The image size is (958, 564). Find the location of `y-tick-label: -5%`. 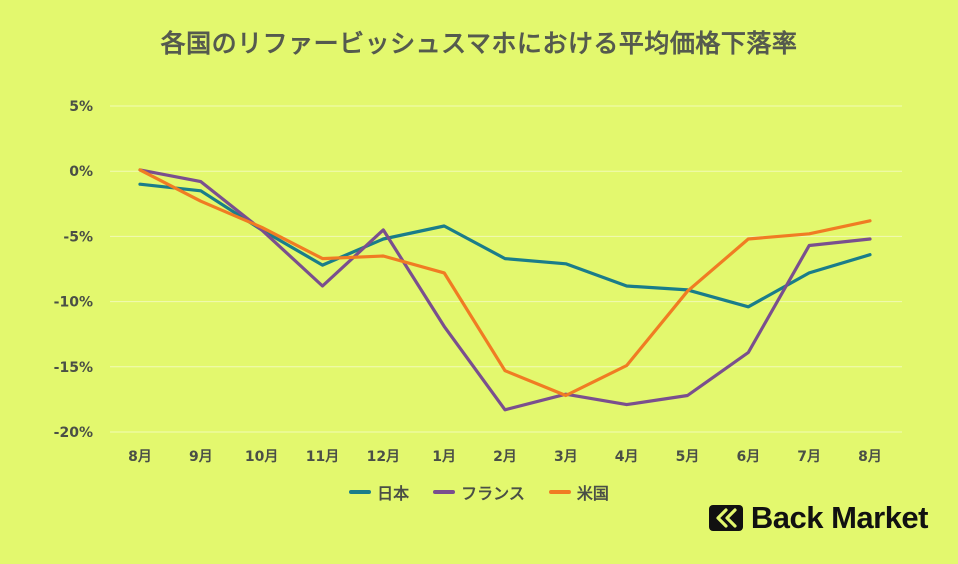

y-tick-label: -5% is located at coordinates (78, 237).